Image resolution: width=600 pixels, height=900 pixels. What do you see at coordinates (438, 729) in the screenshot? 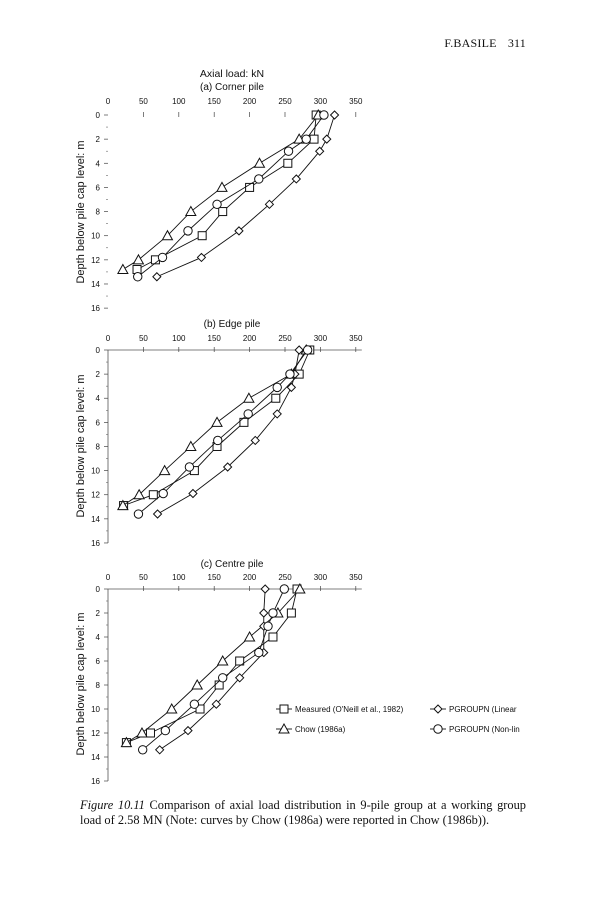
I see `circle-icon` at bounding box center [438, 729].